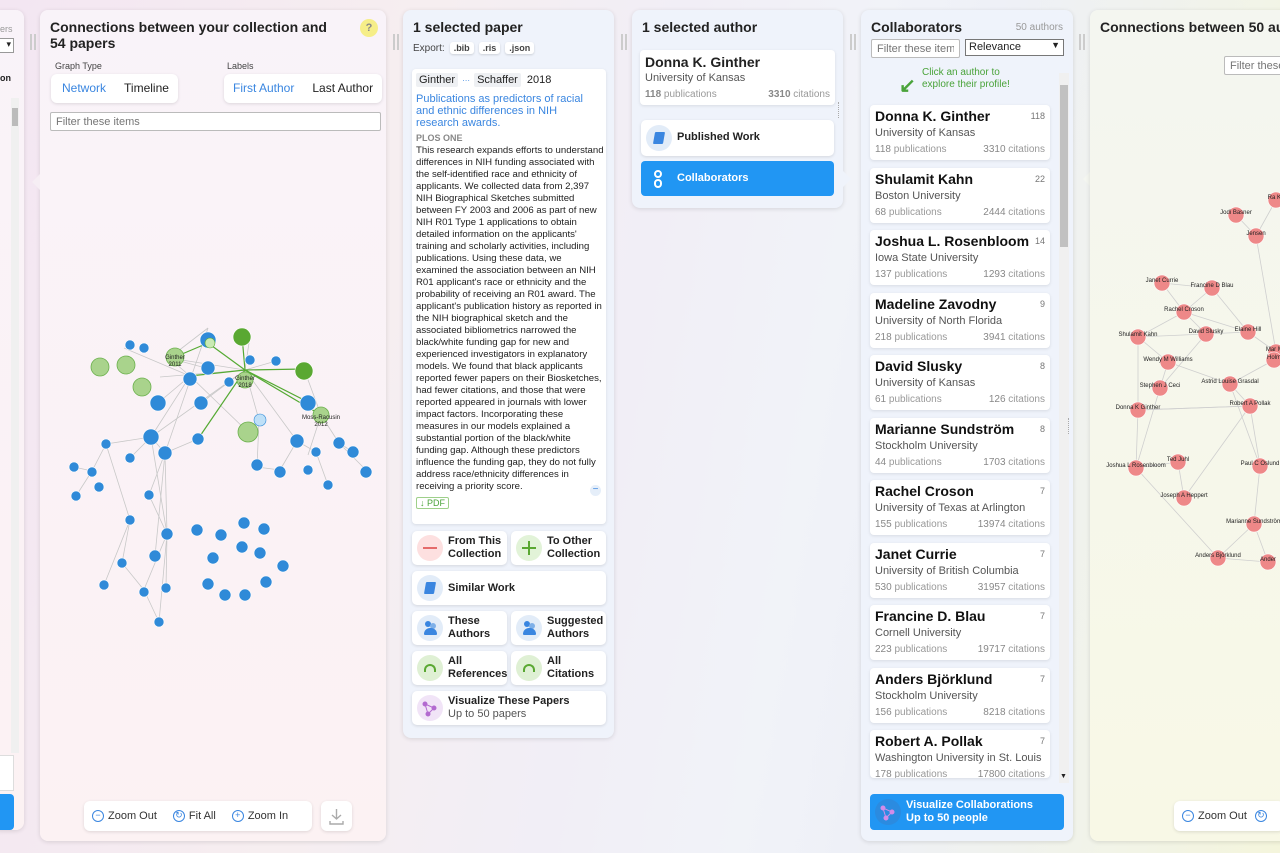  I want to click on all-references-button: All References, so click(459, 668).